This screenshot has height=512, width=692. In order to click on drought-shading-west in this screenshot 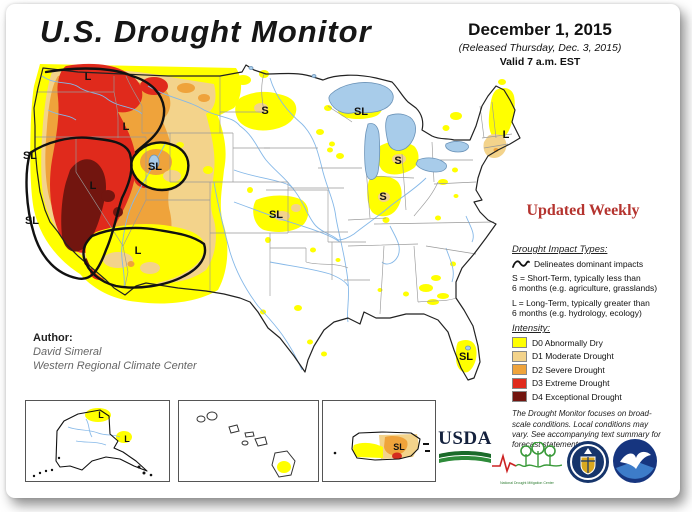, I will do `click(136, 183)`.